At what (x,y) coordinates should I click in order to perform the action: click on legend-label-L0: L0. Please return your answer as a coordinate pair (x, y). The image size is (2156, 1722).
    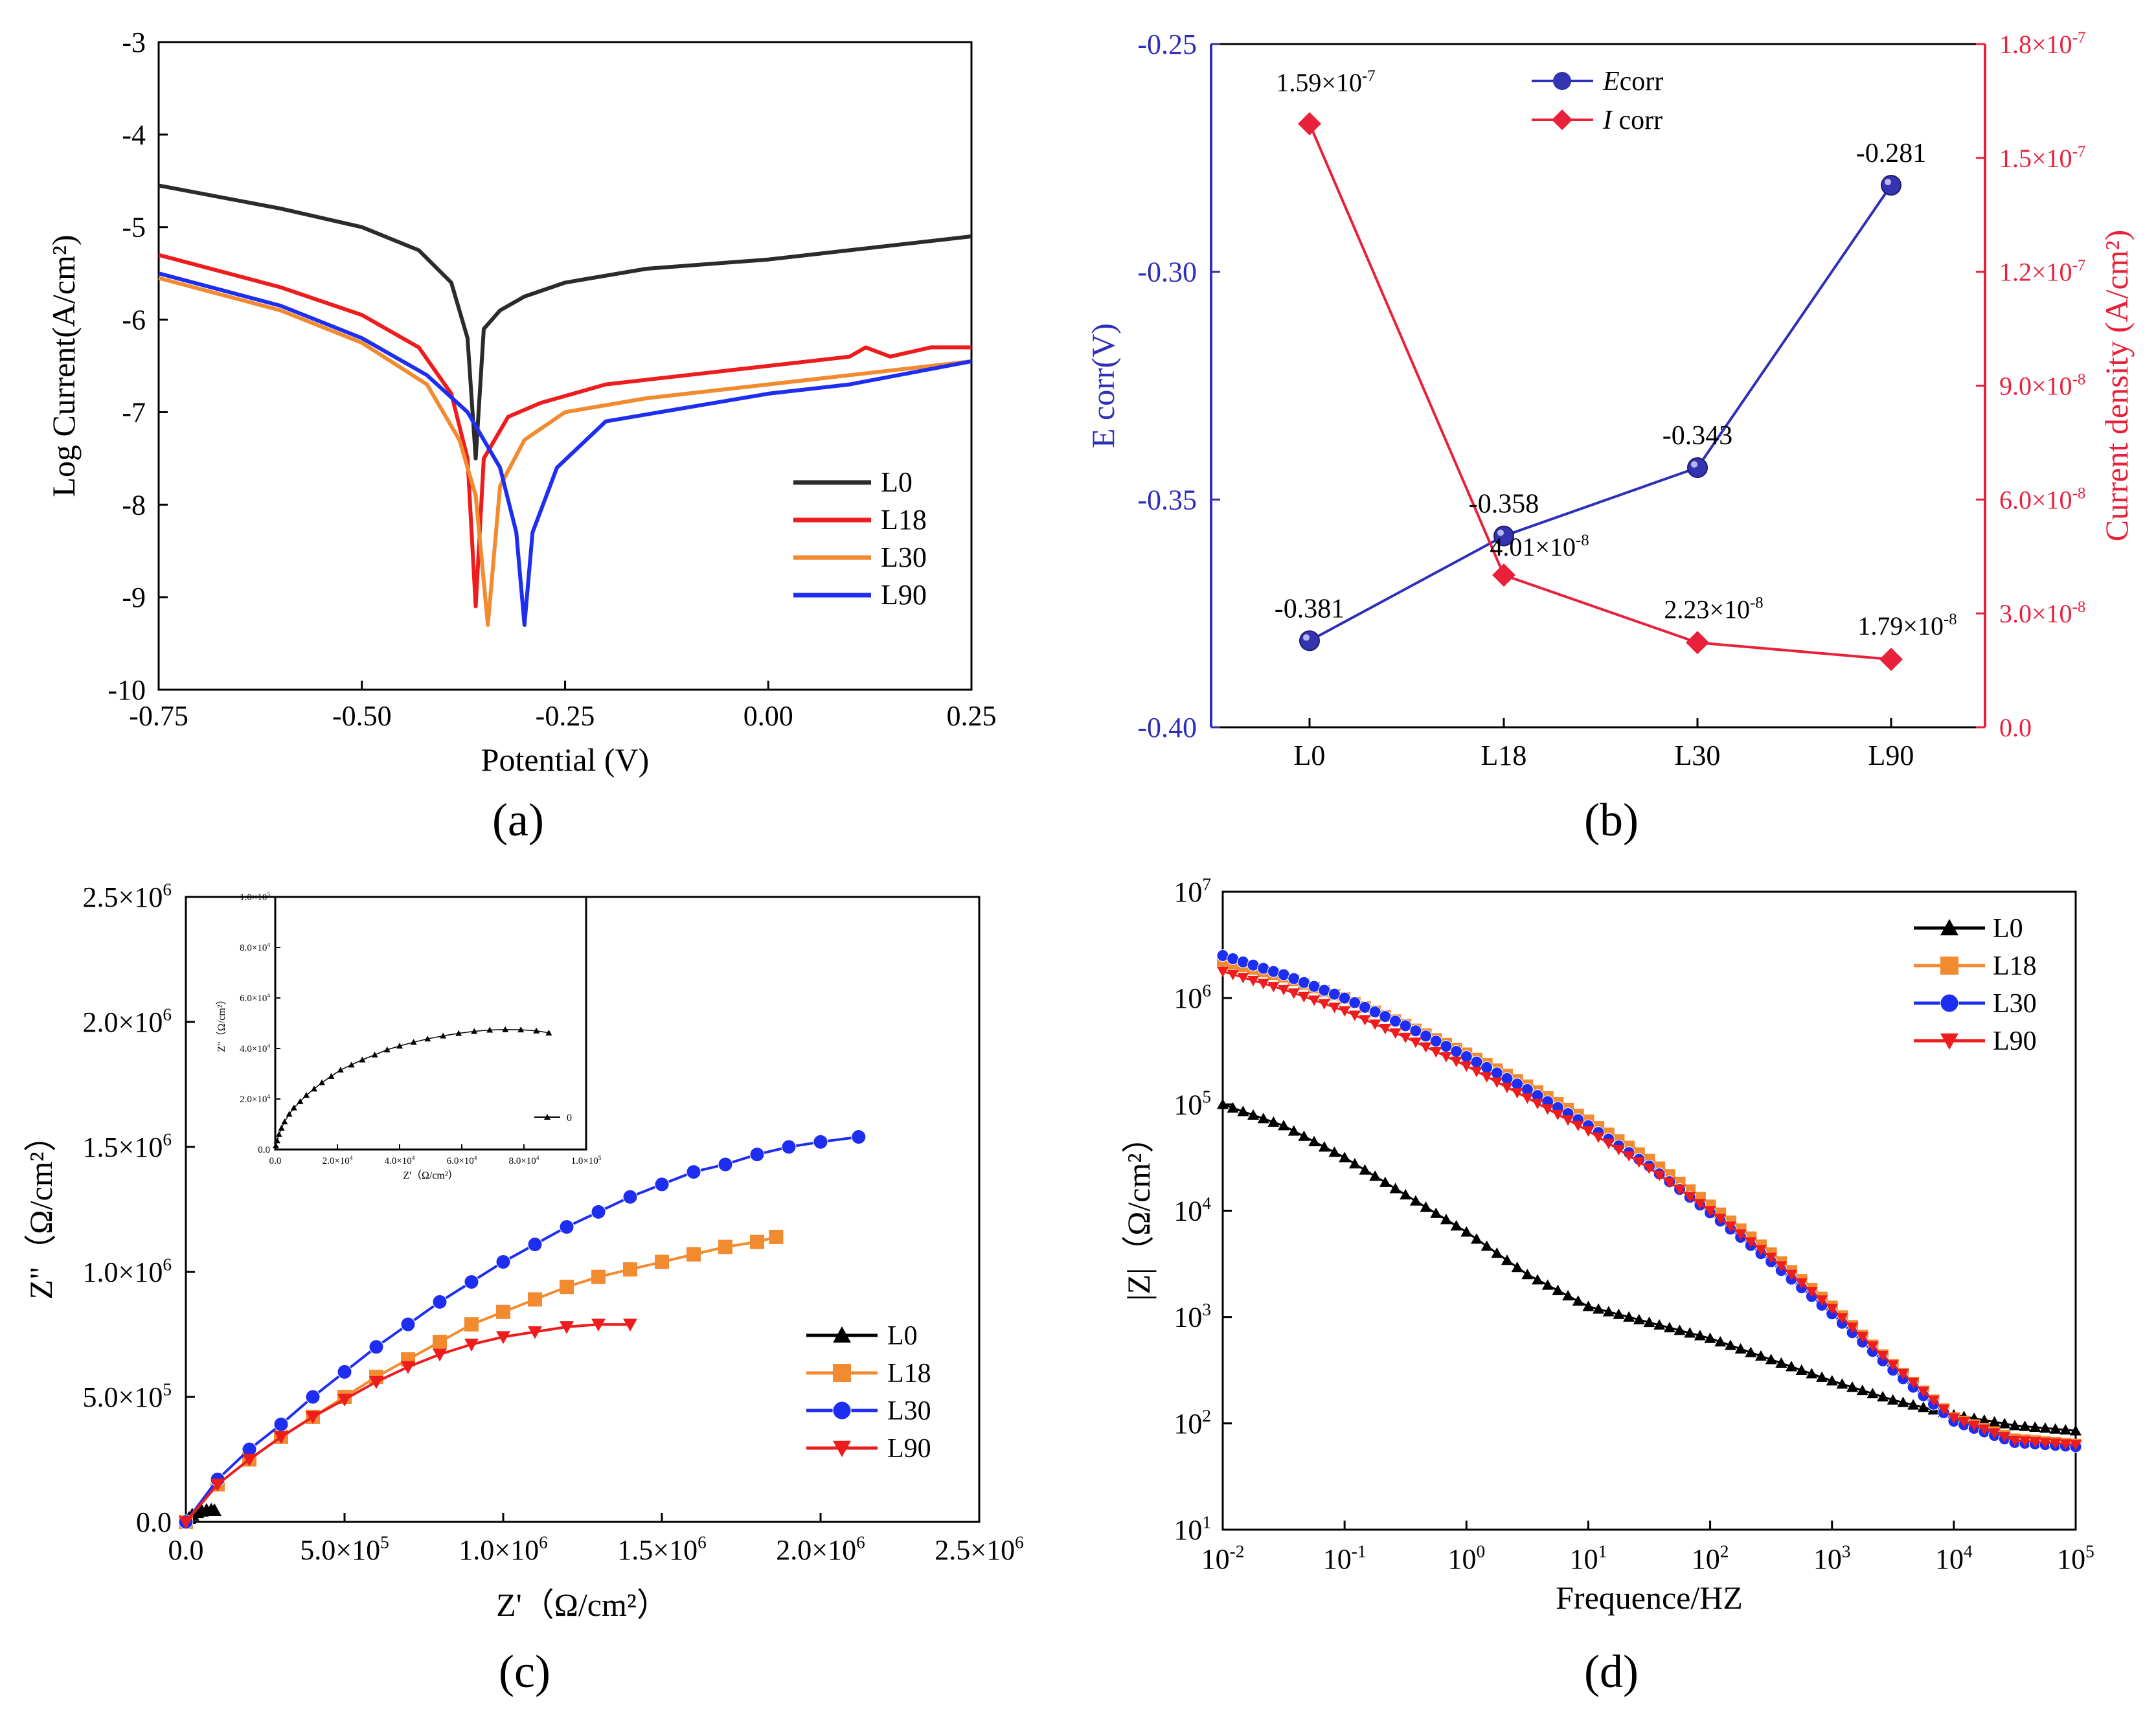
    Looking at the image, I should click on (897, 482).